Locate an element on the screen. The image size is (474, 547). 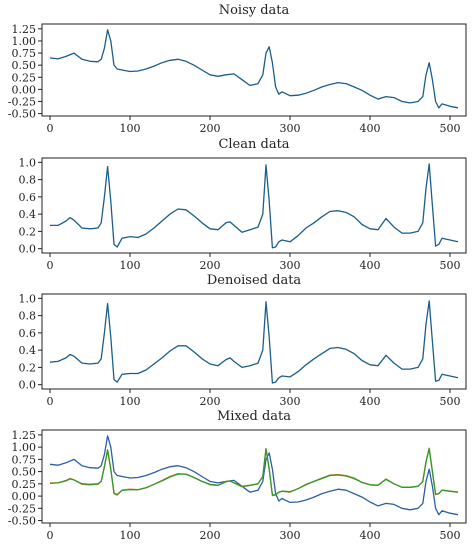
chart-title: Denoised data is located at coordinates (254, 280).